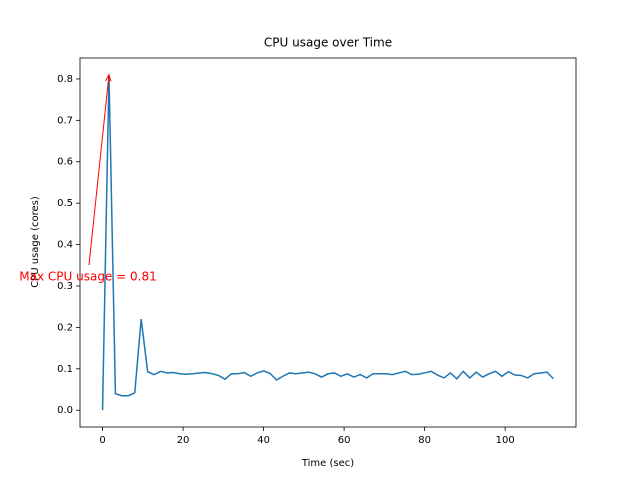 Image resolution: width=640 pixels, height=480 pixels. Describe the element at coordinates (328, 43) in the screenshot. I see `chart-title: CPU usage over Time` at that location.